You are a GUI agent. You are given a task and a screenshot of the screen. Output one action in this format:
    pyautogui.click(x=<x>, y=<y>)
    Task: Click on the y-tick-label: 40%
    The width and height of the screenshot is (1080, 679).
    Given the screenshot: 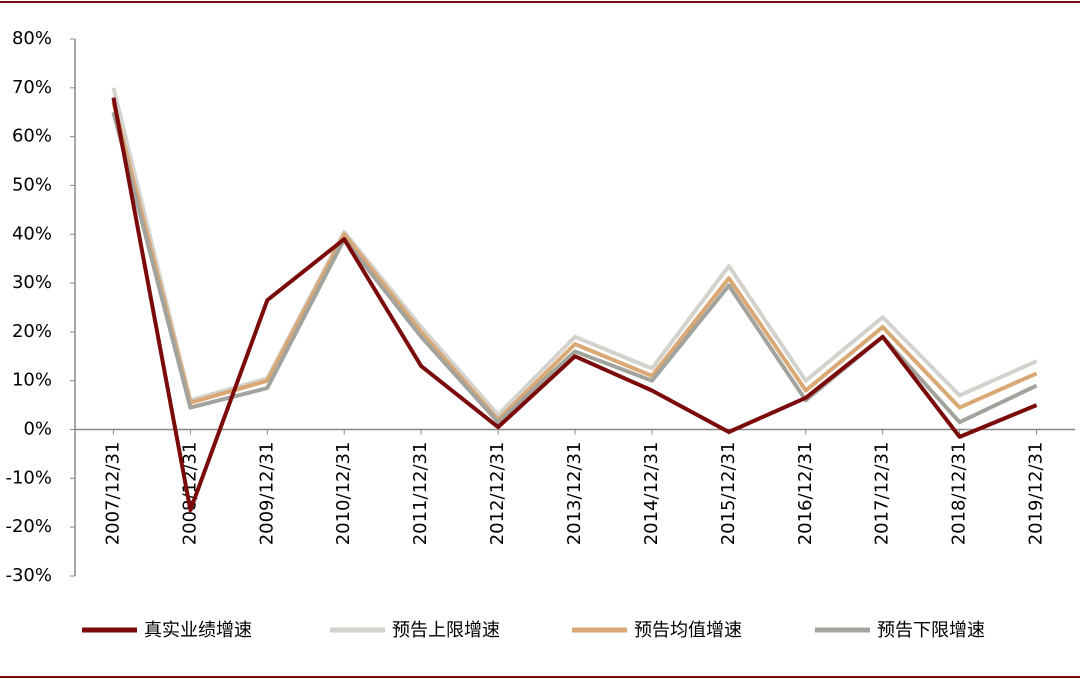 What is the action you would take?
    pyautogui.click(x=32, y=233)
    